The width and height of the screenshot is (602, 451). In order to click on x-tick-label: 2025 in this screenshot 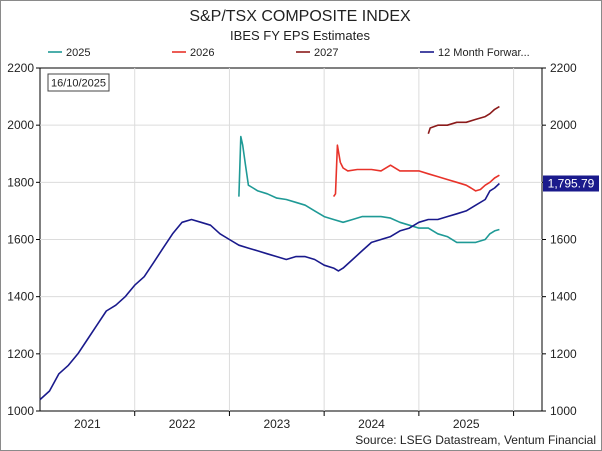, I will do `click(466, 424)`.